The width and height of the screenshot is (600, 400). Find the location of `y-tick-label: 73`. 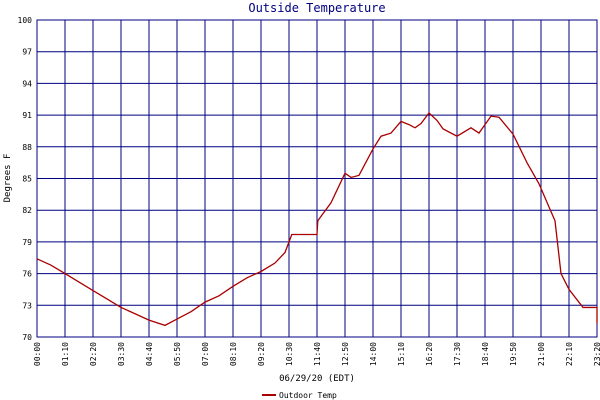

y-tick-label: 73 is located at coordinates (27, 305).